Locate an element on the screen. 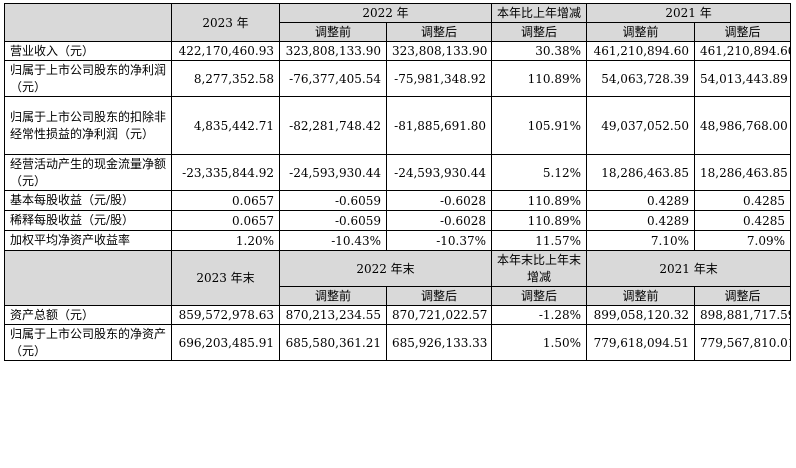 The image size is (796, 468). row-label: 加权平均净资产收益率 is located at coordinates (88, 240).